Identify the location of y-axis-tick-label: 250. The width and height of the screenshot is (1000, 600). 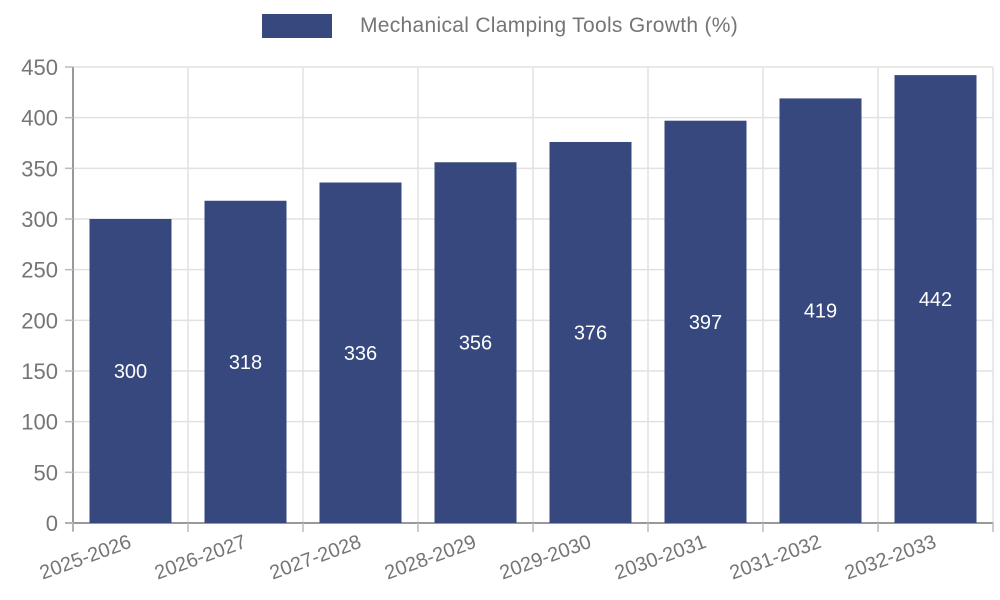
(39, 270).